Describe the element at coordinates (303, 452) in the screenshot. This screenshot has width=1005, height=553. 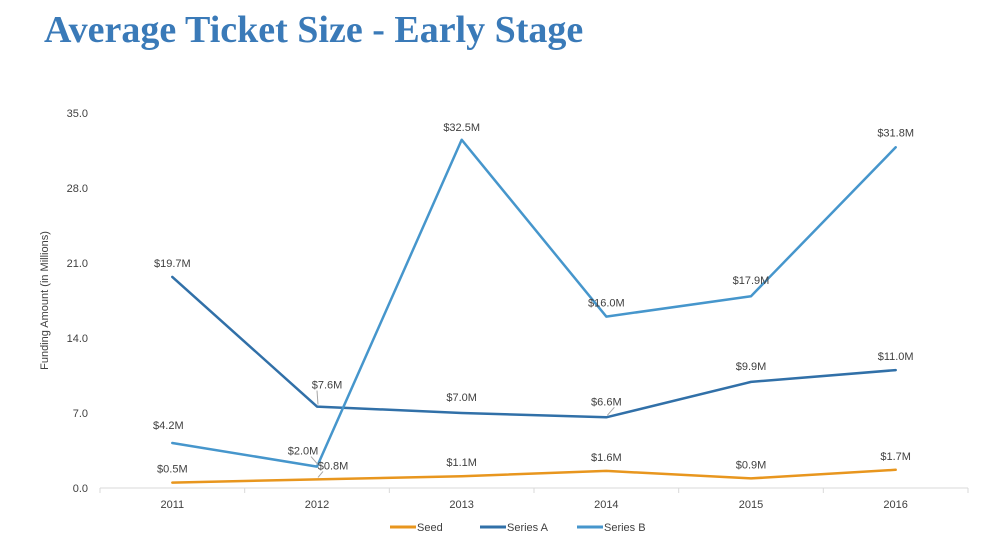
I see `data-label: $2.0M` at that location.